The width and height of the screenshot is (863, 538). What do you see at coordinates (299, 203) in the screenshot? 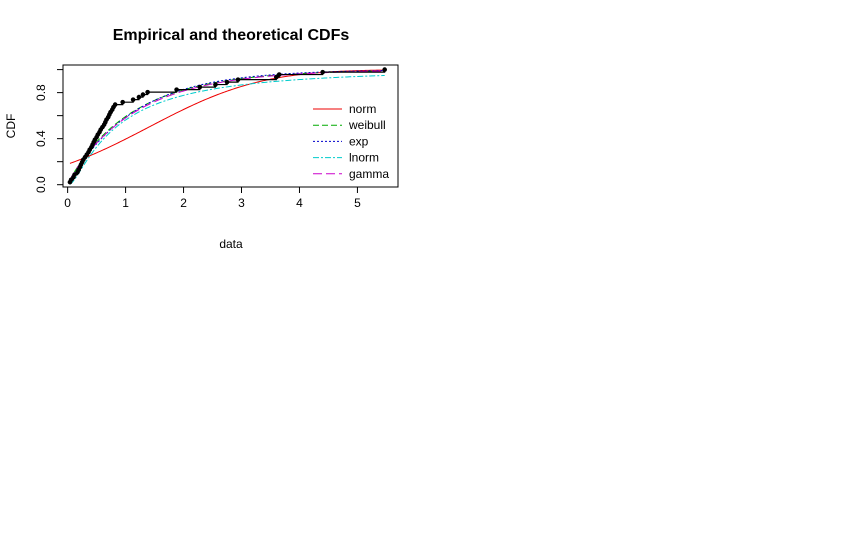
I see `x-tick-label: 4` at bounding box center [299, 203].